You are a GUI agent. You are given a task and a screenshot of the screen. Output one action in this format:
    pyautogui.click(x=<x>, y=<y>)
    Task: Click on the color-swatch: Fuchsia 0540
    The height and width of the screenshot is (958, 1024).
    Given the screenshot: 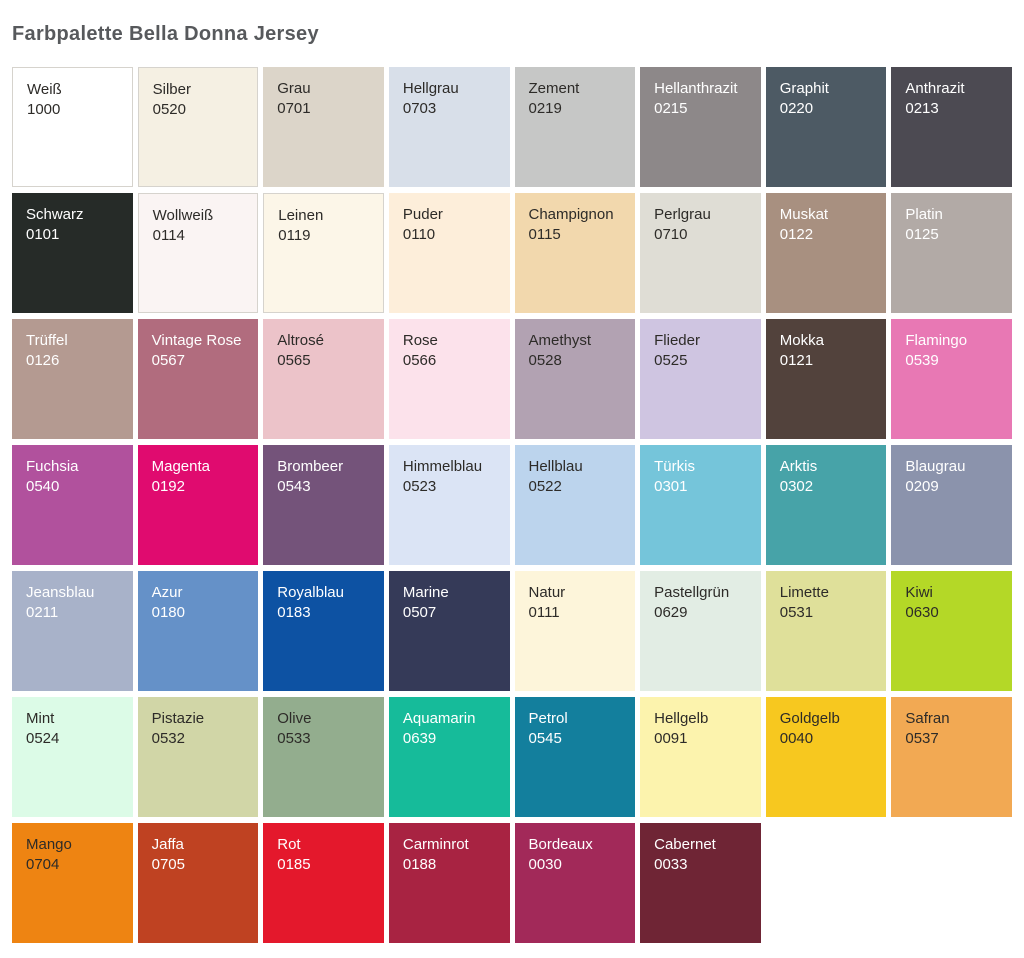 What is the action you would take?
    pyautogui.click(x=72, y=505)
    